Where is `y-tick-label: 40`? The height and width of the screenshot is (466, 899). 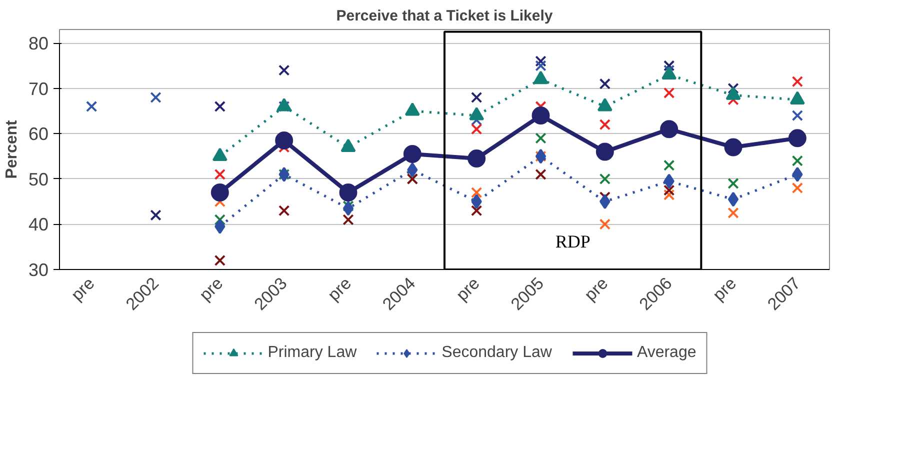
y-tick-label: 40 is located at coordinates (38, 224).